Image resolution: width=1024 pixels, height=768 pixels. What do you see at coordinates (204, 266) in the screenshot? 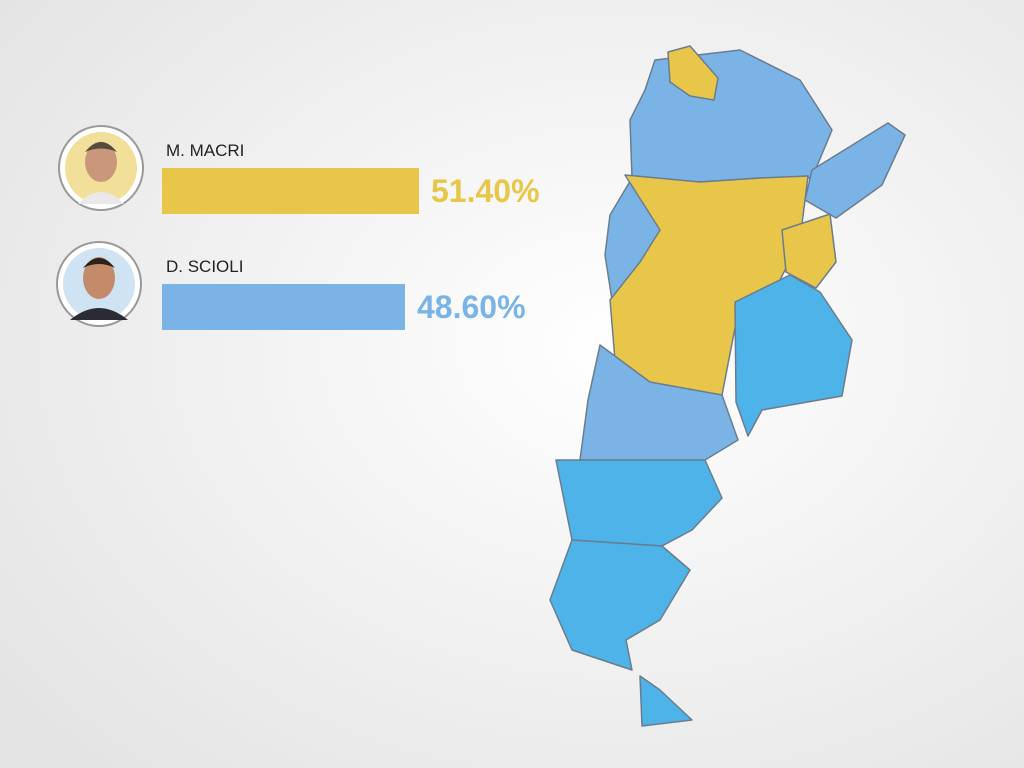
I see `candidate-name: D. SCIOLI` at bounding box center [204, 266].